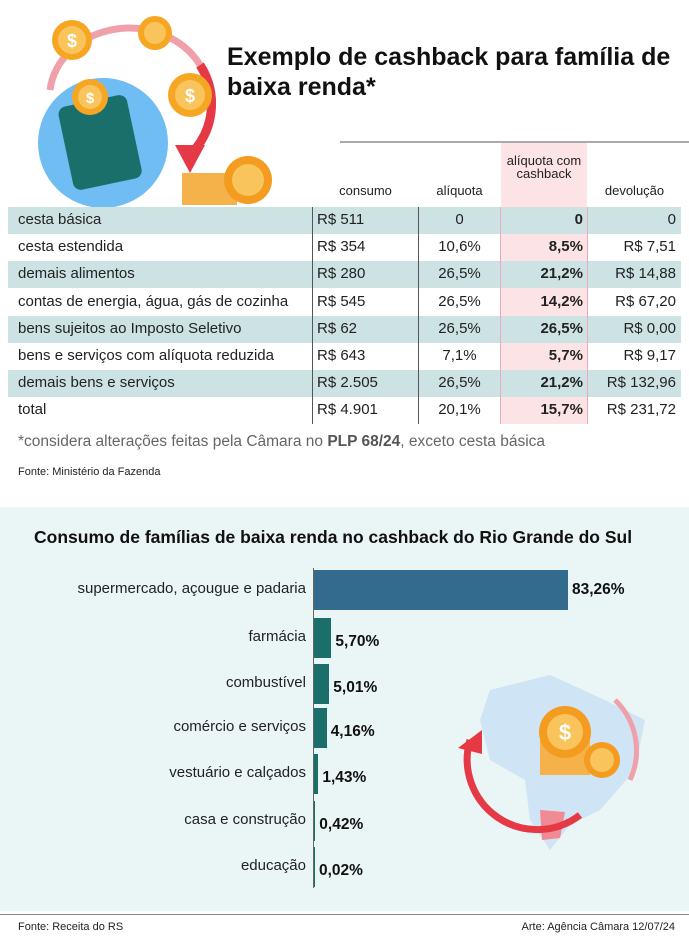 This screenshot has height=939, width=689. I want to click on table-cell: R$ 14,88, so click(645, 274).